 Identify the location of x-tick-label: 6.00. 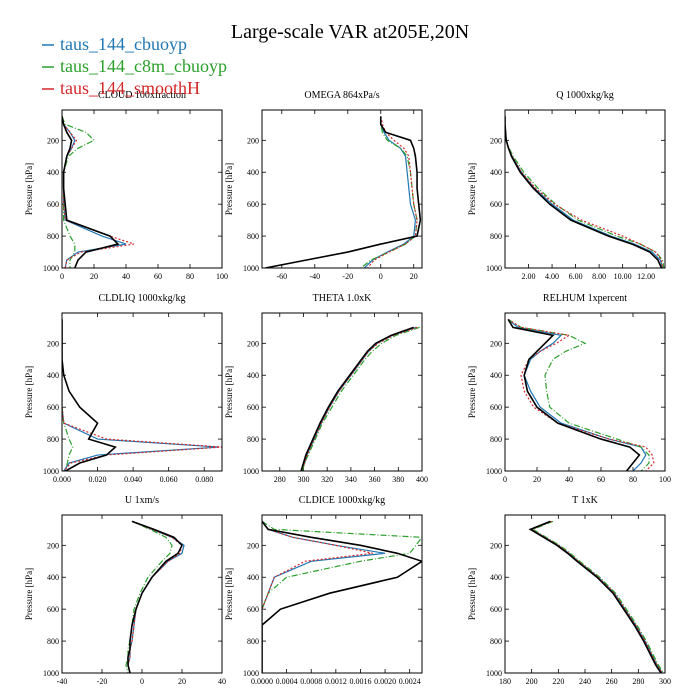
(576, 276).